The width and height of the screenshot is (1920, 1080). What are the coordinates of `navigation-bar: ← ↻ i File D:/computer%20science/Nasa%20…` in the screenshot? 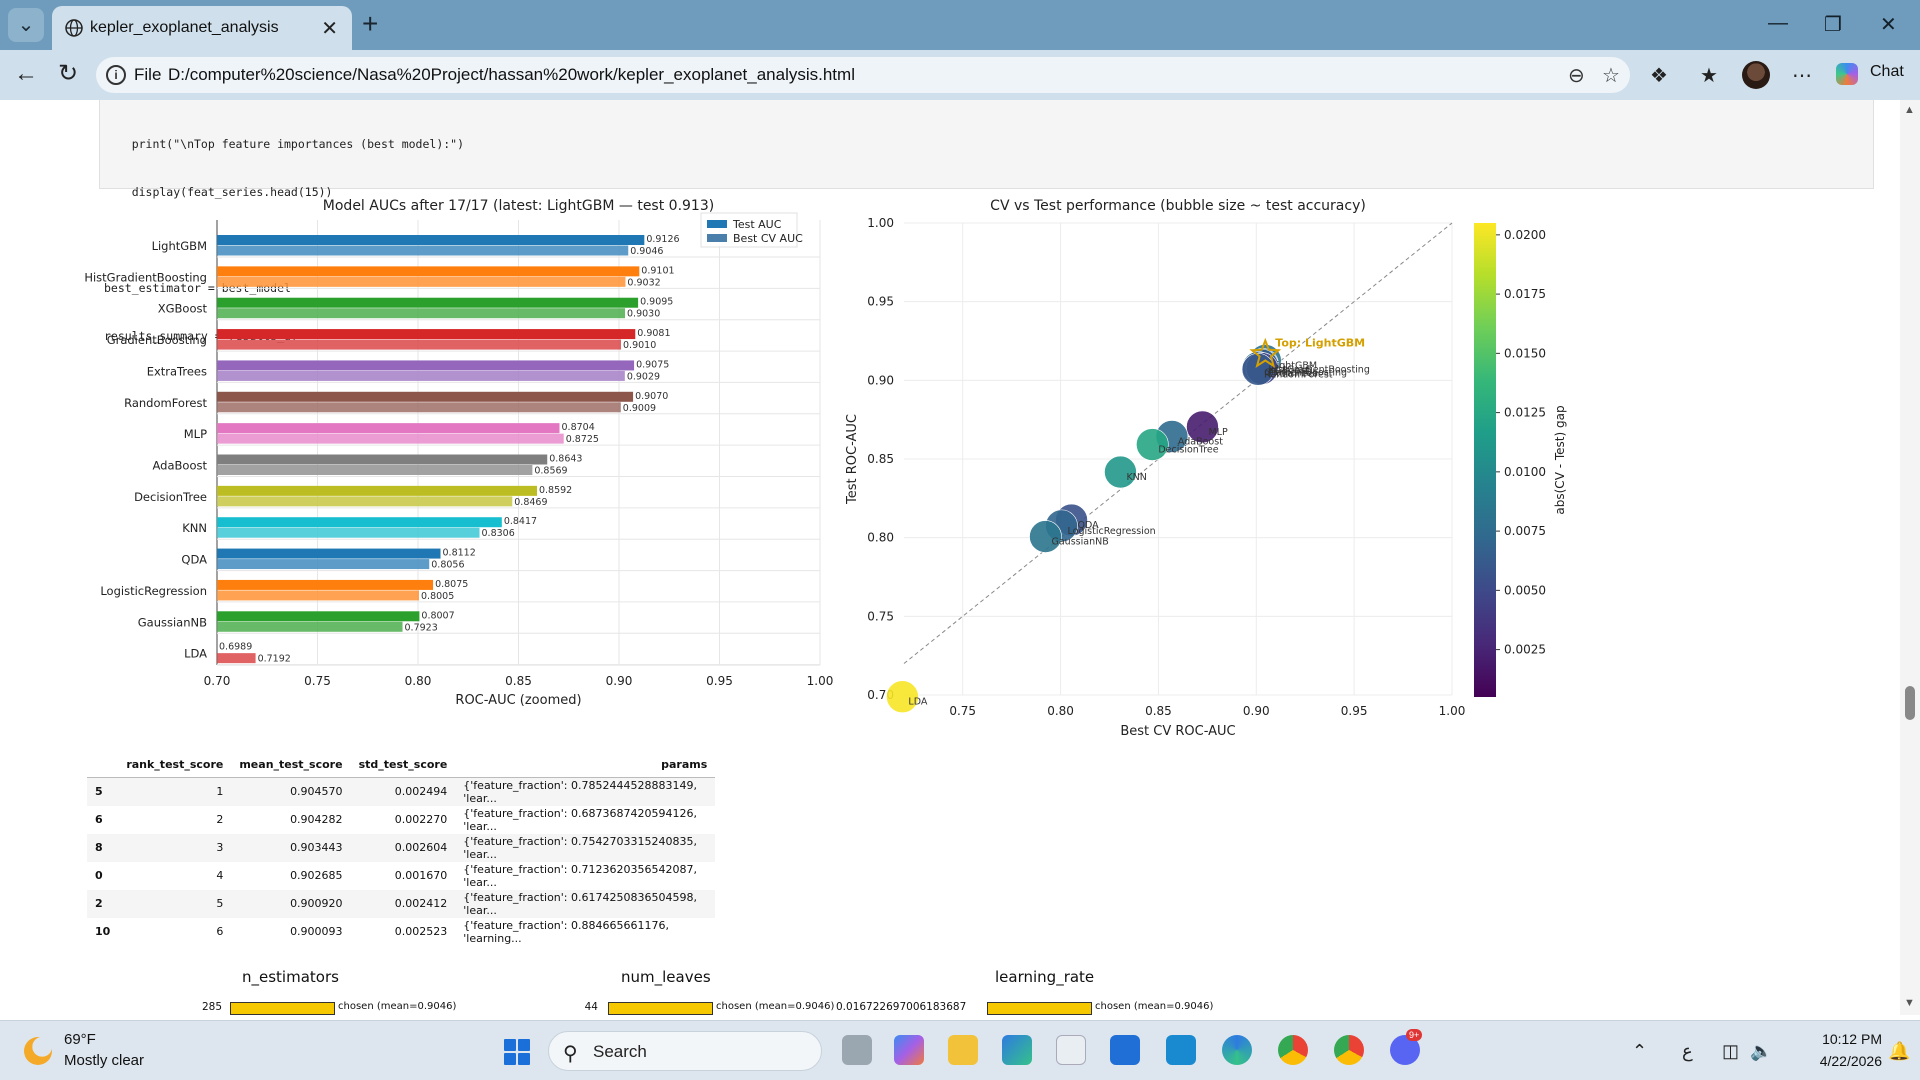 It's located at (960, 75).